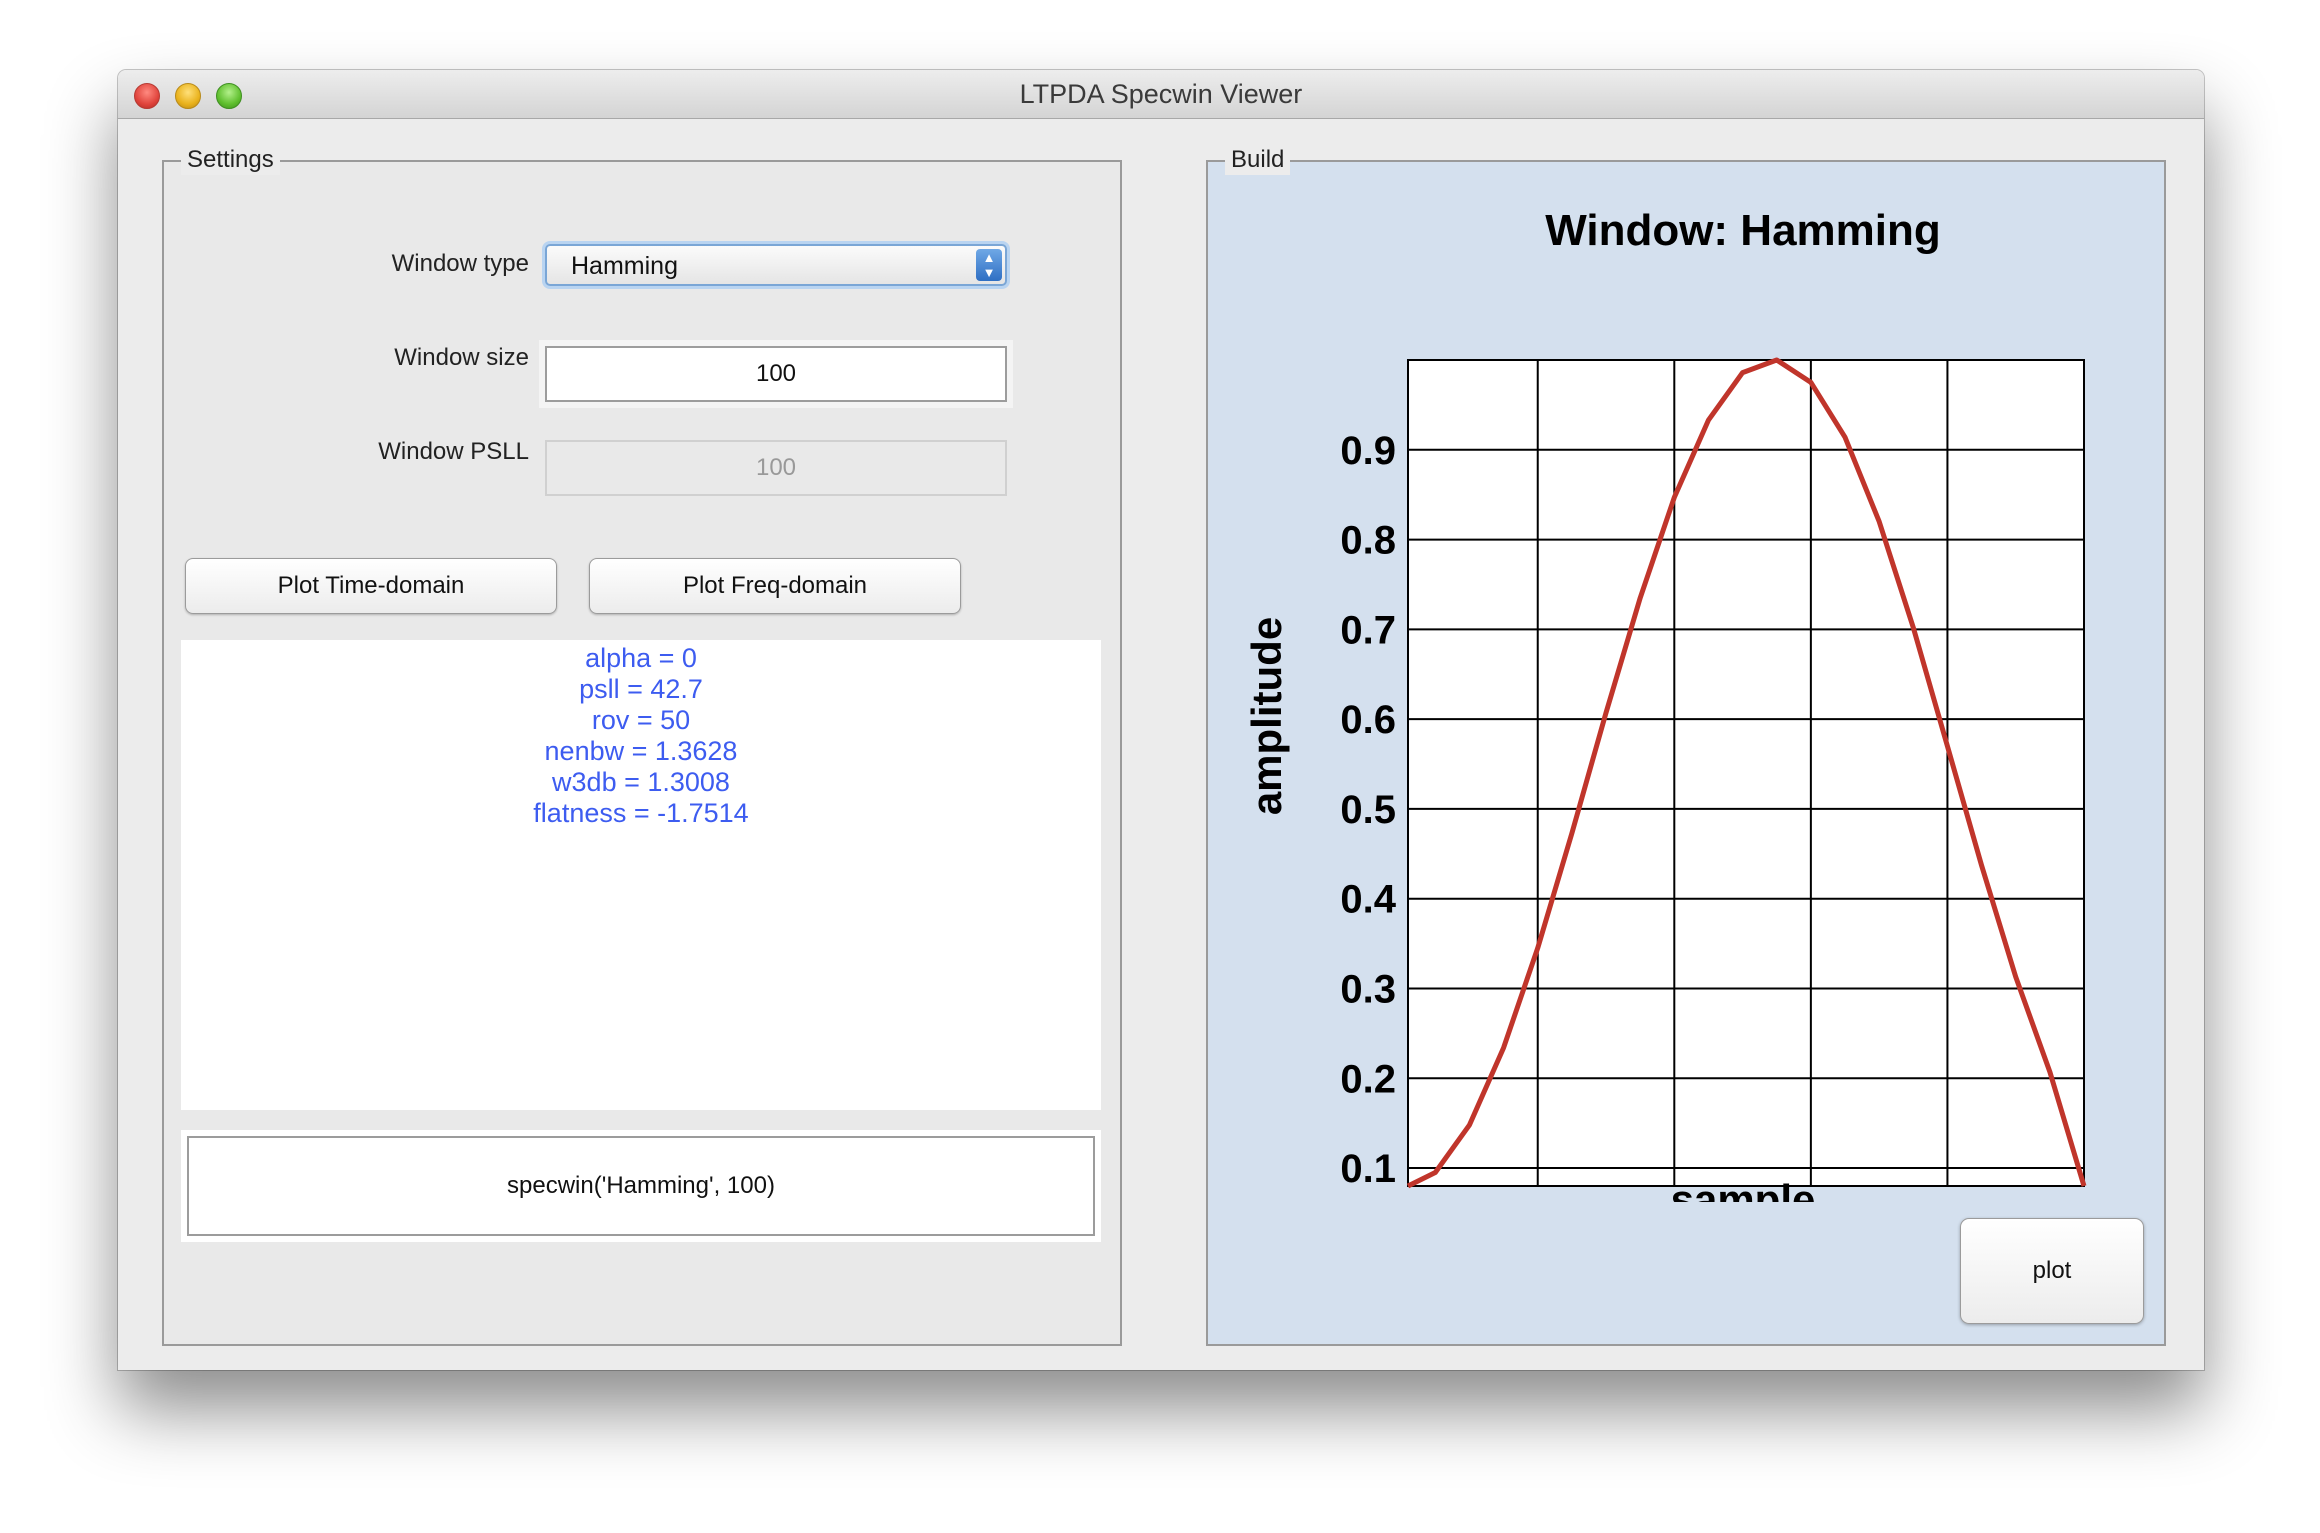 The image size is (2320, 1533). Describe the element at coordinates (641, 689) in the screenshot. I see `info-psll: psll = 42.7` at that location.